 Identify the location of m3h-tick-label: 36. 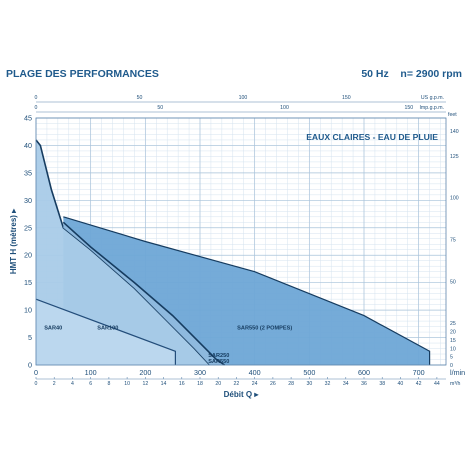
(364, 384).